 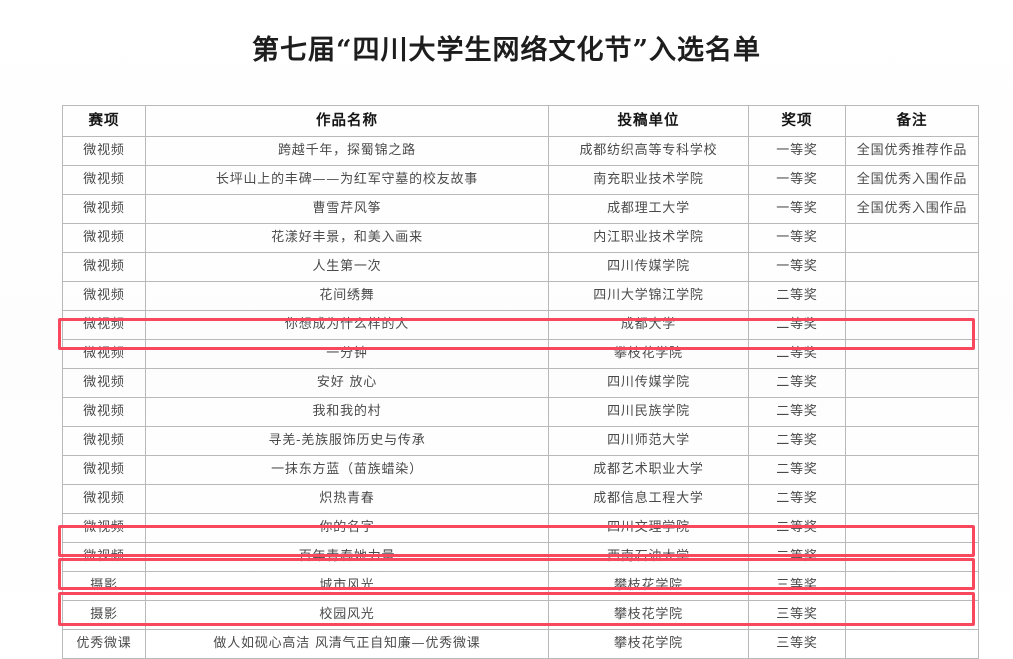 I want to click on table-row: 优秀微课 做人如砚心高洁 风清气正自知廉—优秀微课 攀枝花学院 三等奖, so click(x=520, y=644).